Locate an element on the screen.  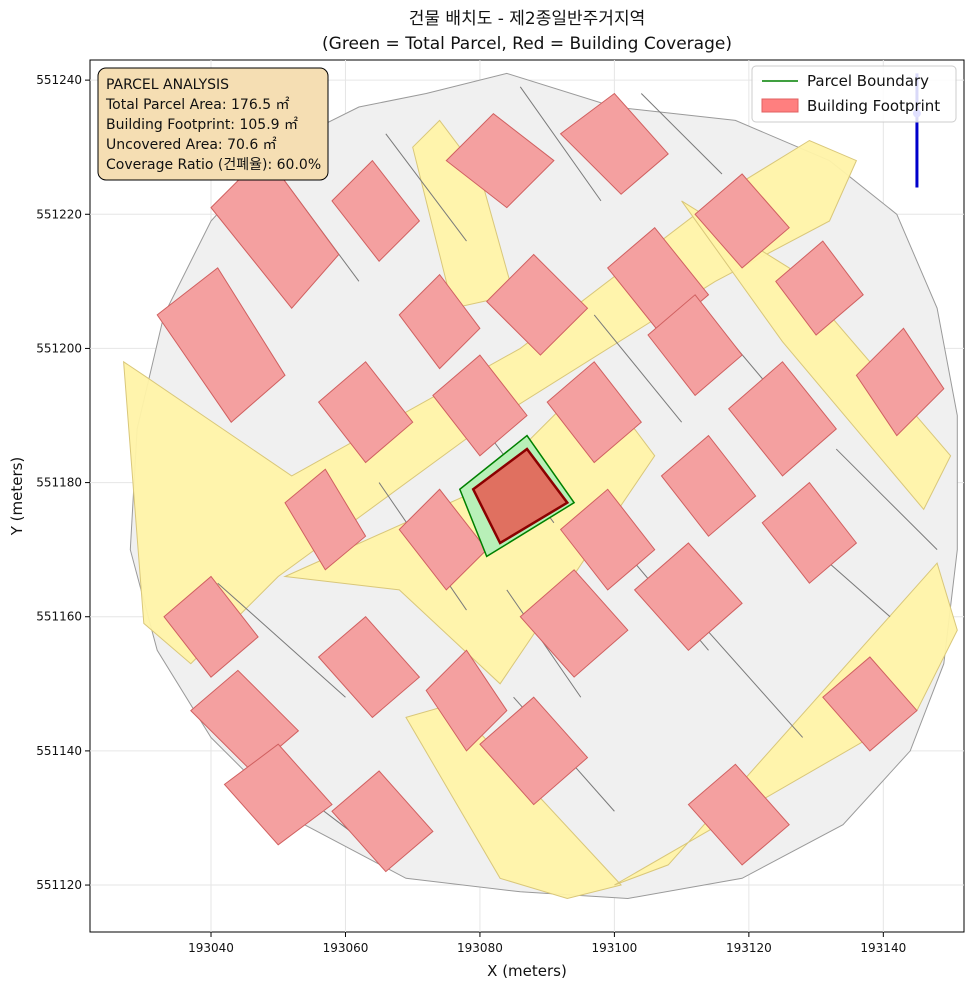
legend-building-label: Building Footprint is located at coordinates (873, 106).